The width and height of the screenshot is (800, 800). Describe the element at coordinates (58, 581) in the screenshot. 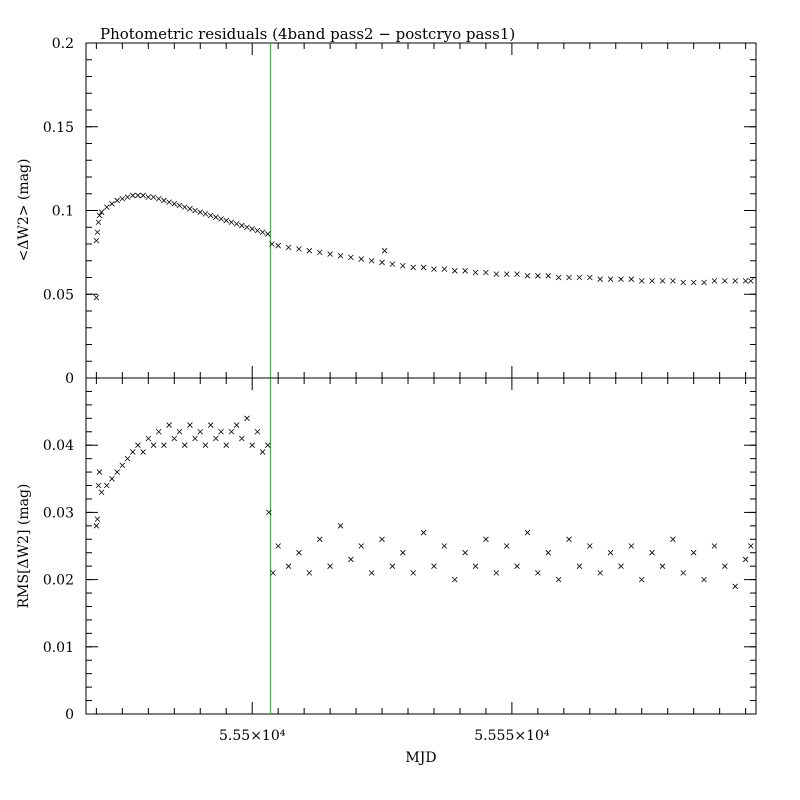

I see `rms-y-tick-label: 0.02` at that location.